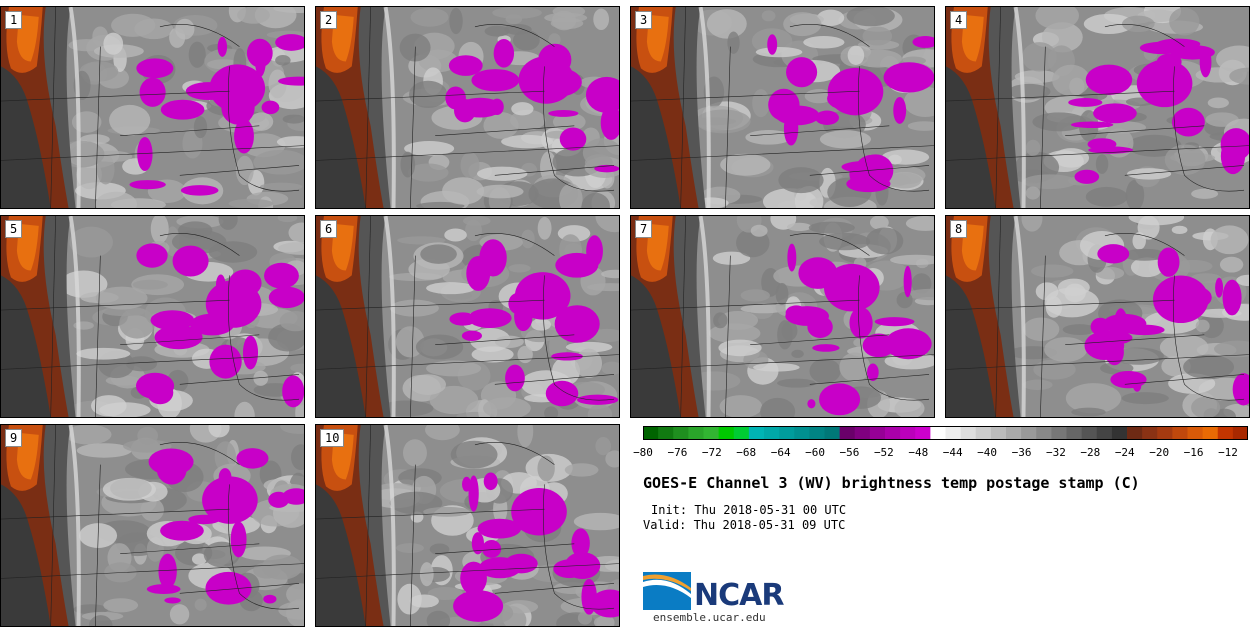 This screenshot has width=1260, height=627. I want to click on member-number: 6, so click(329, 229).